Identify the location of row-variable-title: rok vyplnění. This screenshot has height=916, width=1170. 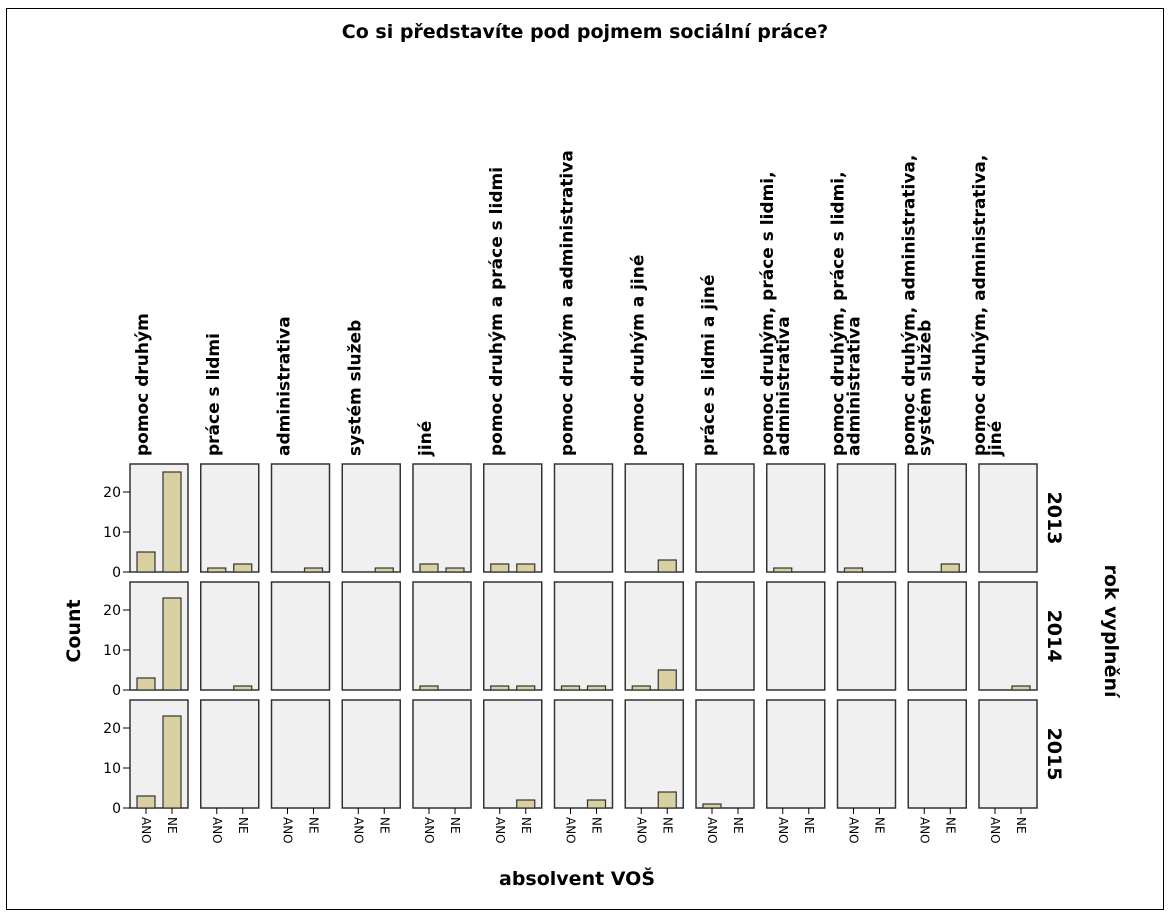
(1111, 631).